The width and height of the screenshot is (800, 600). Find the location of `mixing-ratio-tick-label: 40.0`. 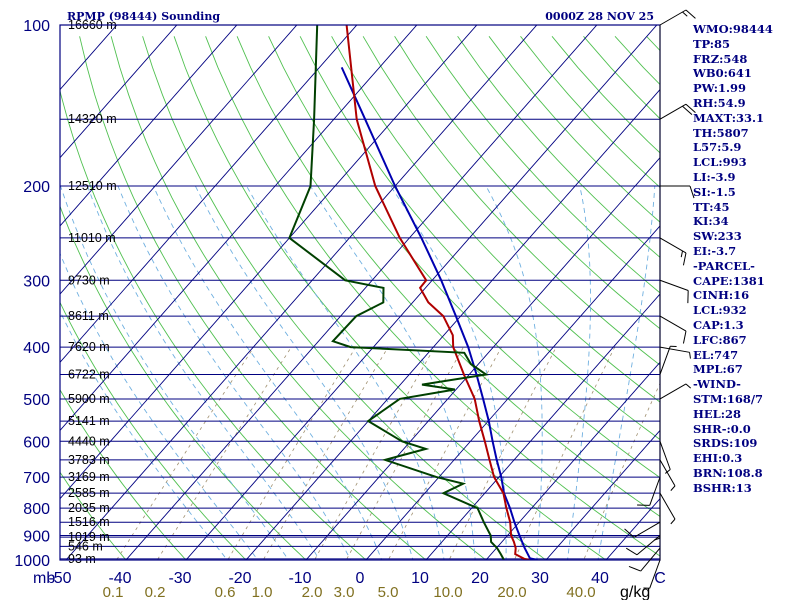

mixing-ratio-tick-label: 40.0 is located at coordinates (580, 592).